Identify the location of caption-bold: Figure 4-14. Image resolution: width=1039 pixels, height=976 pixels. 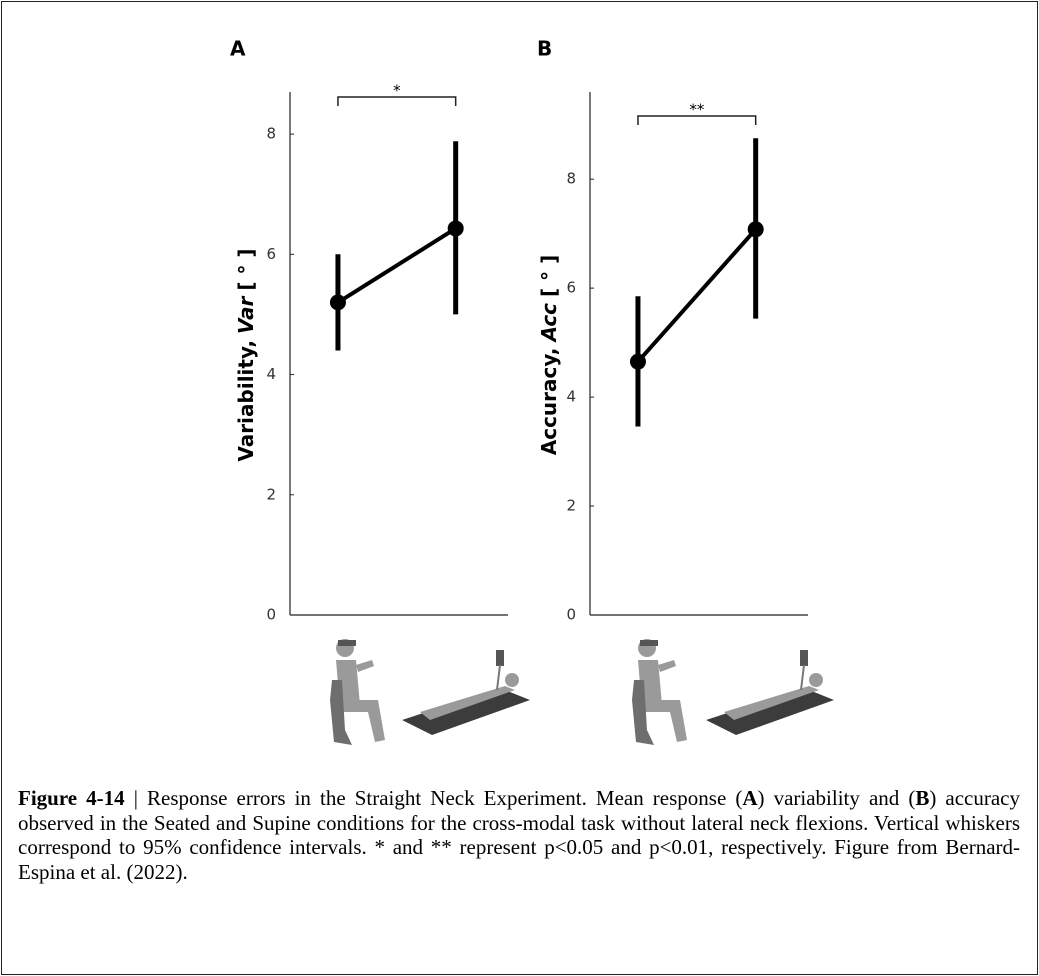
(71, 798).